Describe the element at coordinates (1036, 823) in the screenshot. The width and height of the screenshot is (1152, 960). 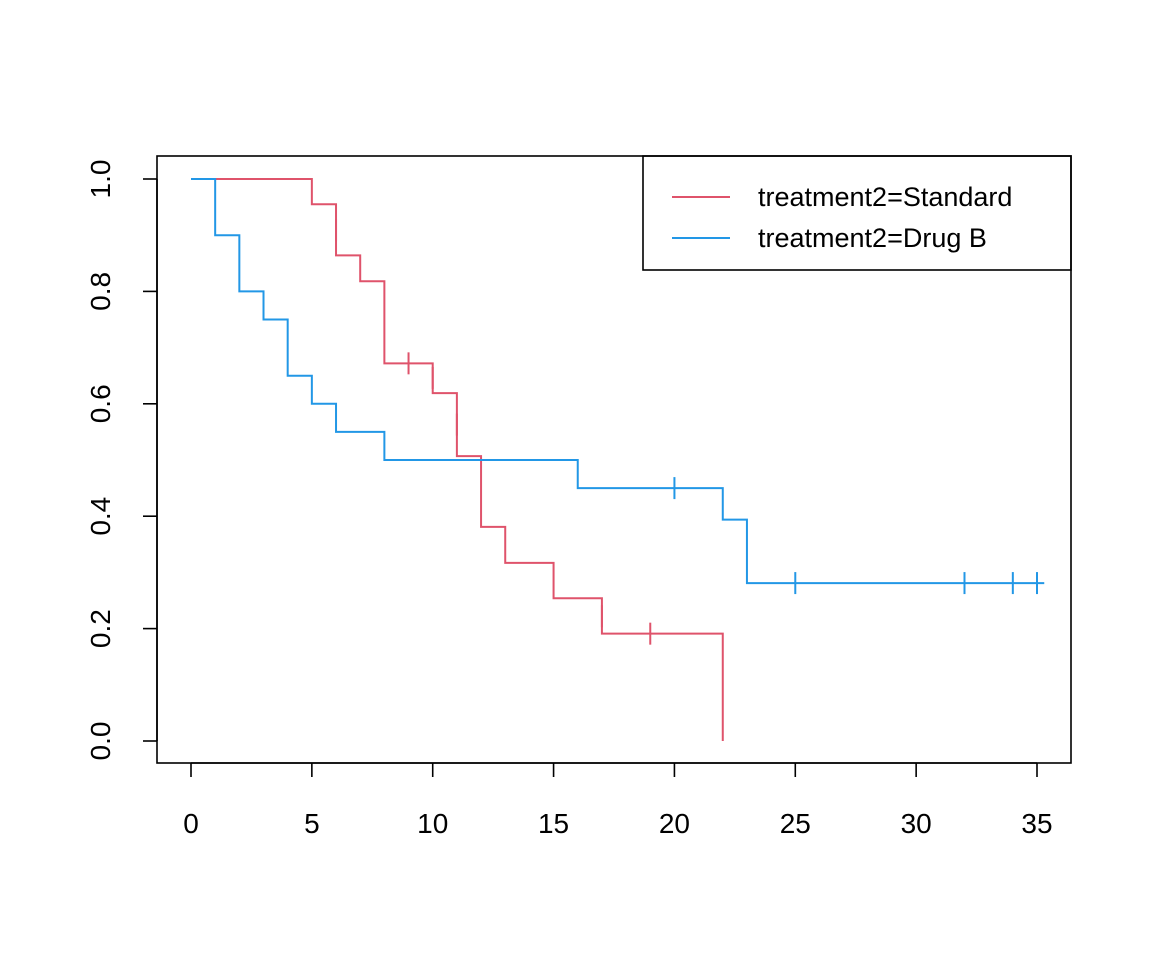
I see `x-tick-label: 35` at that location.